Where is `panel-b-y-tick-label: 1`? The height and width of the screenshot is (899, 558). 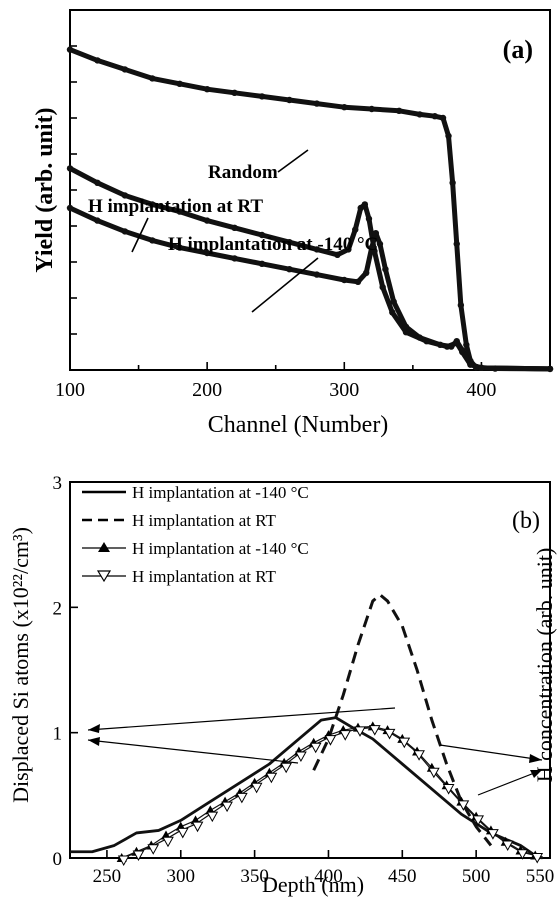
panel-b-y-tick-label: 1 is located at coordinates (58, 734).